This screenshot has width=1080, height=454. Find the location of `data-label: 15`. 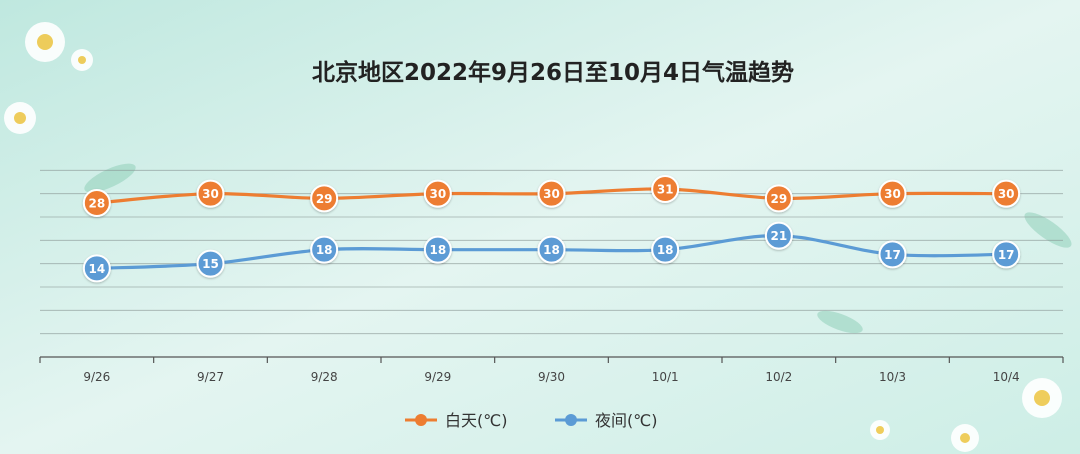

data-label: 15 is located at coordinates (210, 264).